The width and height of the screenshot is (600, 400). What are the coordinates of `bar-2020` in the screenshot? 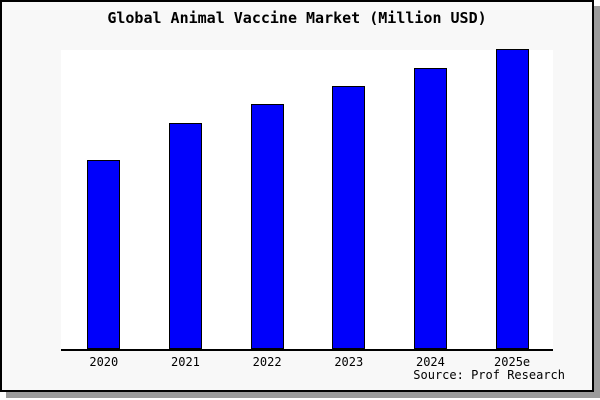 It's located at (104, 254).